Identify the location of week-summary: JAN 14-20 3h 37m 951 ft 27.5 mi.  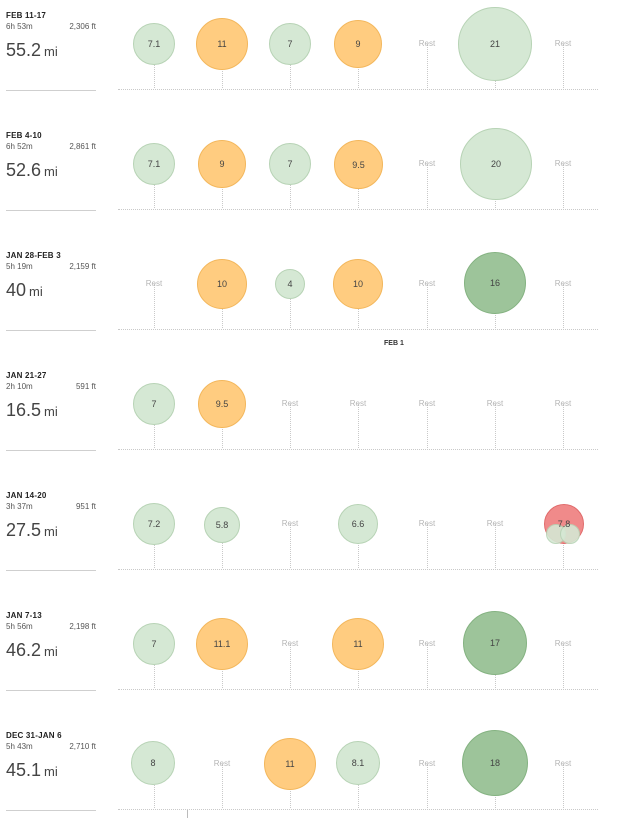
(51, 530).